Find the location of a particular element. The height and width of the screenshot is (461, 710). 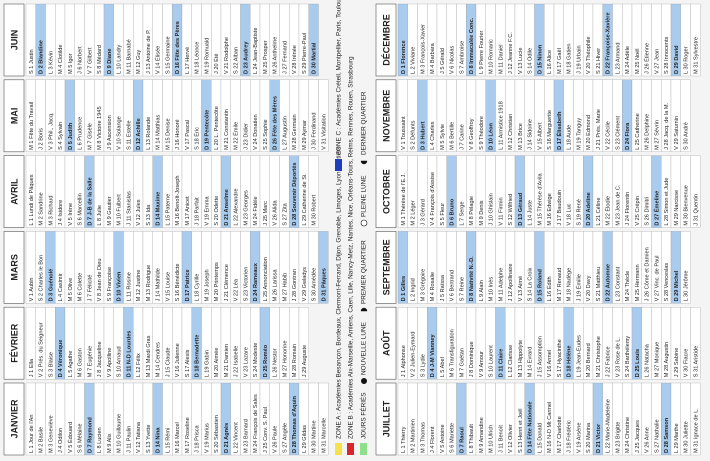

day-label: V 19 Marius is located at coordinates (207, 438).